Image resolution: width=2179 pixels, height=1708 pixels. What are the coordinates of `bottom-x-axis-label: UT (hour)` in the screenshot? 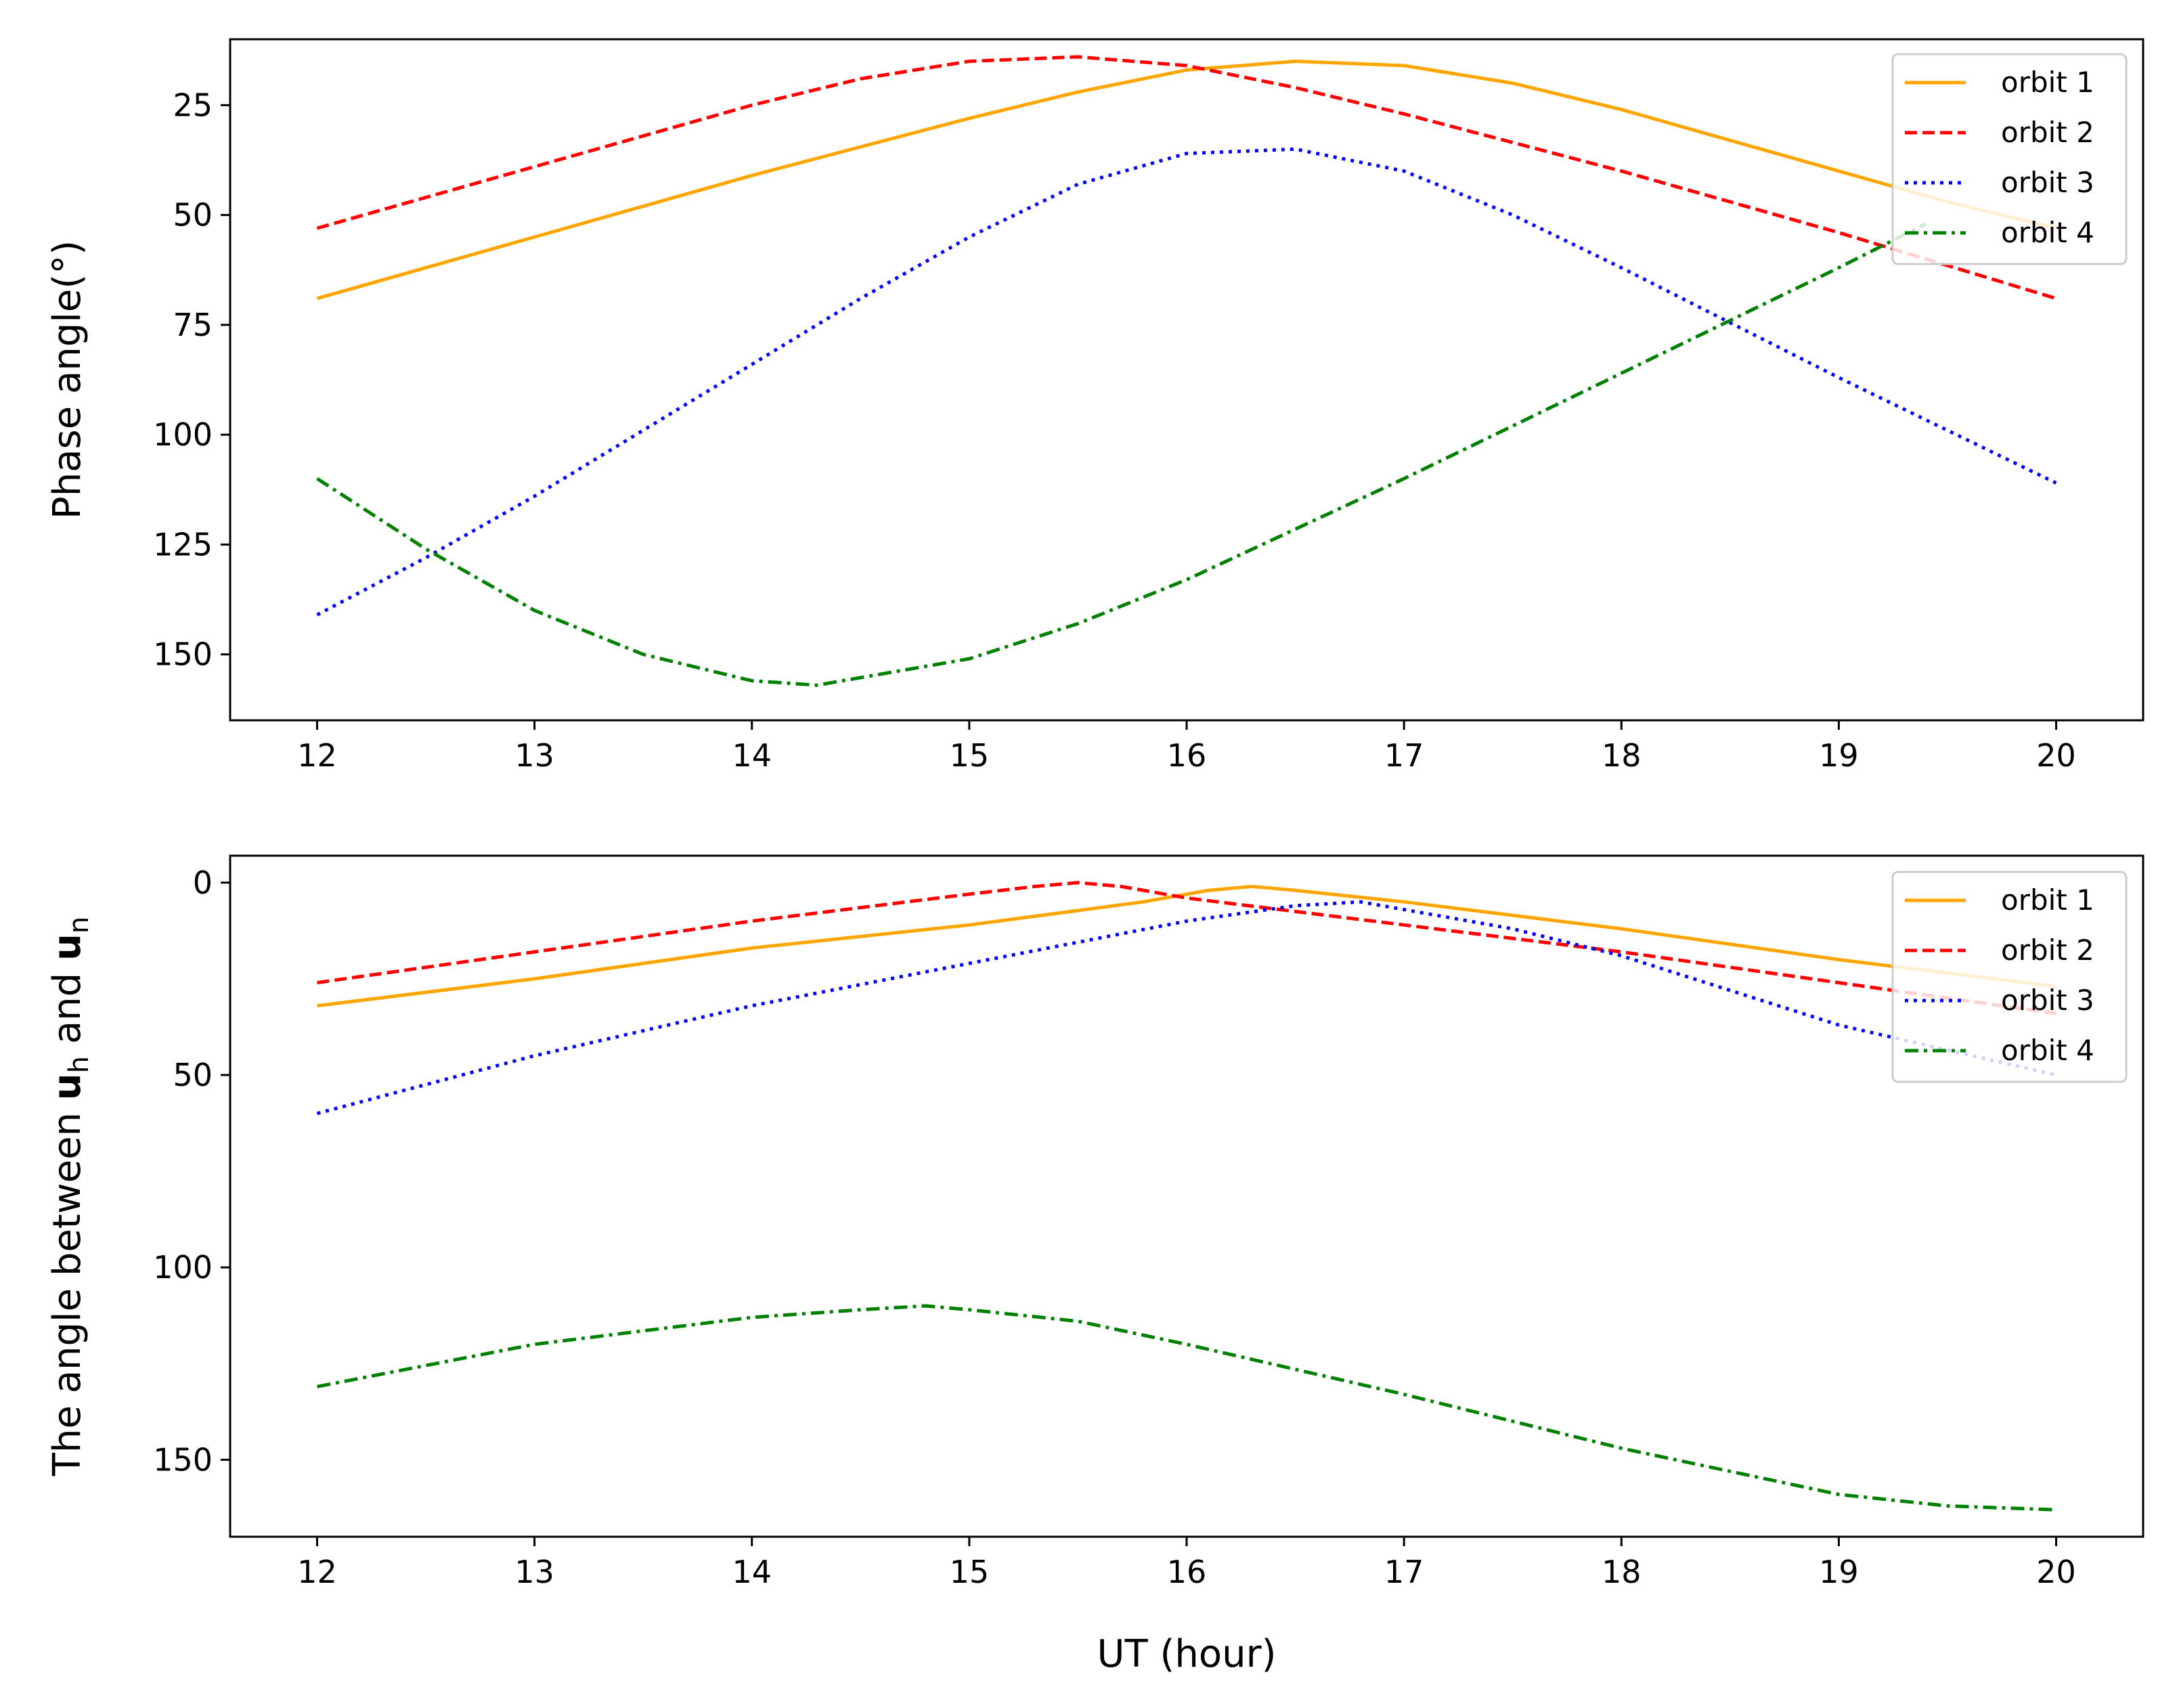 It's located at (1187, 1654).